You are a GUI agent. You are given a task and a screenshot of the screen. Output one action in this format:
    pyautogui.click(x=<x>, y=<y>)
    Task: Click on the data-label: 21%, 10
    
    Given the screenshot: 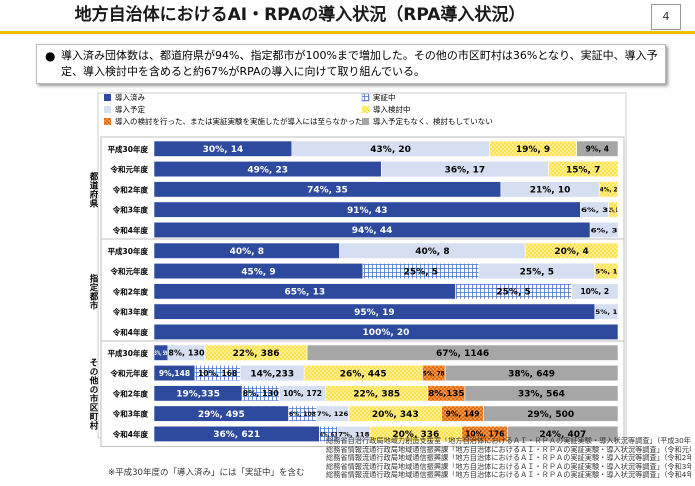 What is the action you would take?
    pyautogui.click(x=550, y=191)
    